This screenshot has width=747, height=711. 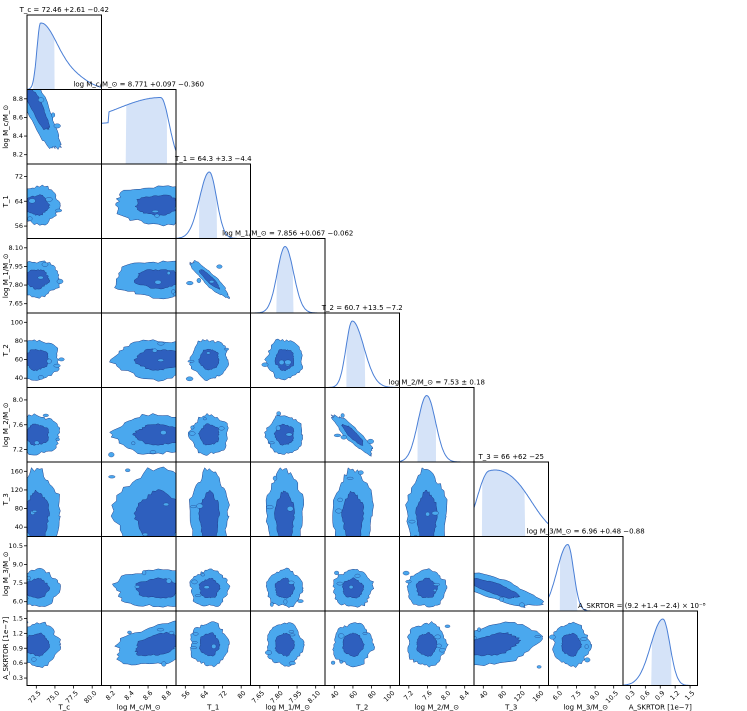 I want to click on x-axis-label: T_2, so click(x=361, y=707).